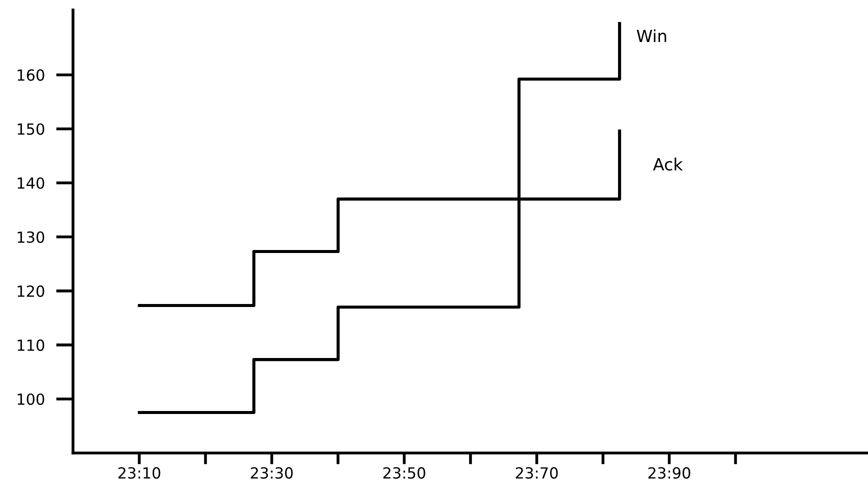 The image size is (868, 488). I want to click on y-tick-label: 130, so click(31, 237).